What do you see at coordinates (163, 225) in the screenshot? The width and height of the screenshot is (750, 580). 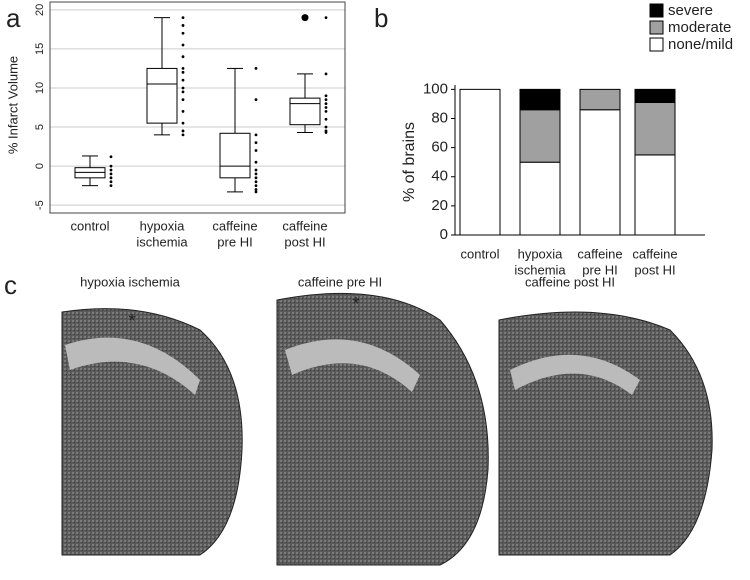 I see `x-tick-label: hypoxia` at bounding box center [163, 225].